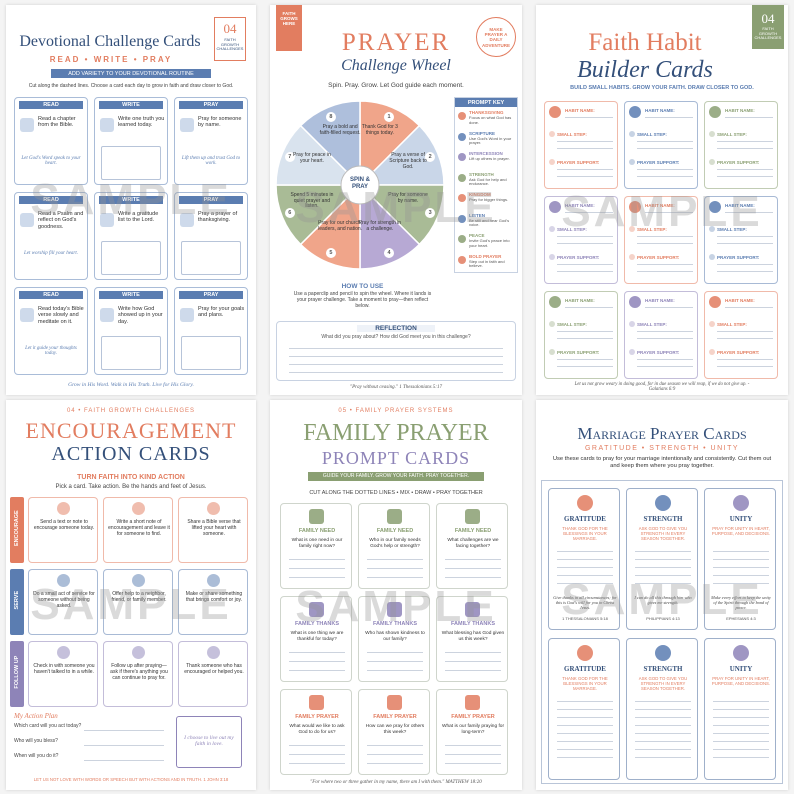 The width and height of the screenshot is (794, 794). I want to click on key-name: BOLD PRAYER, so click(485, 256).